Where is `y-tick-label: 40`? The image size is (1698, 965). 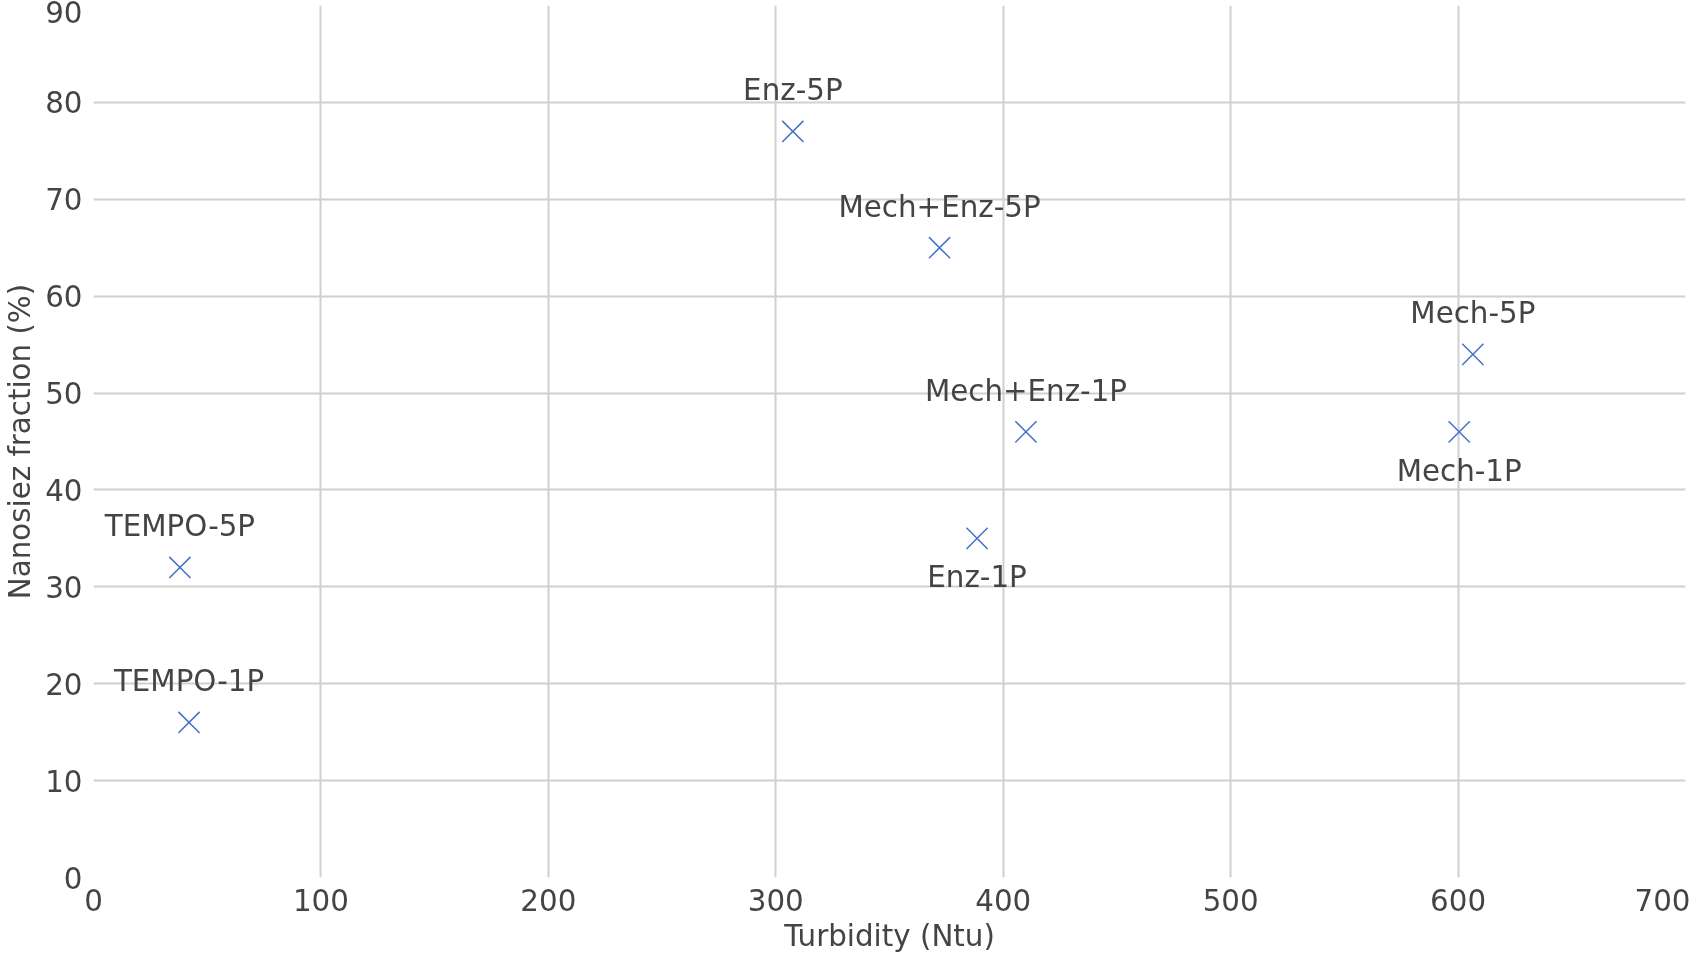 y-tick-label: 40 is located at coordinates (64, 490).